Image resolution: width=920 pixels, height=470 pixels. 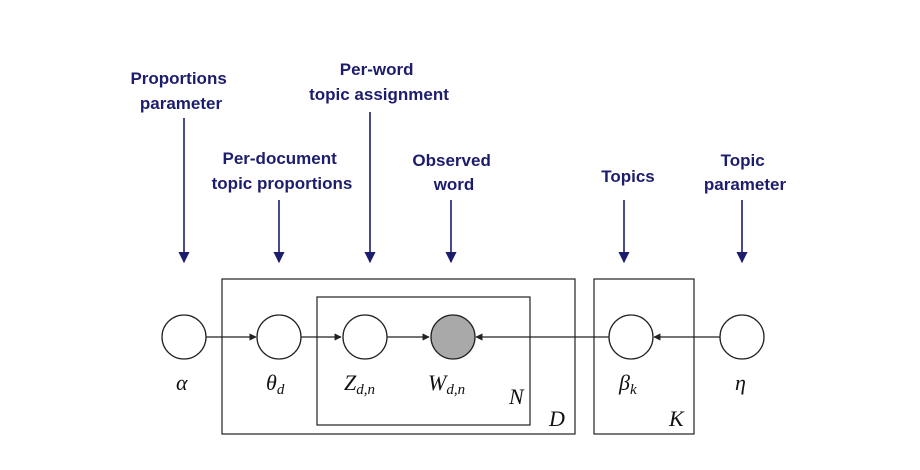 I want to click on annotation-eta: Topic parameter, so click(x=745, y=172).